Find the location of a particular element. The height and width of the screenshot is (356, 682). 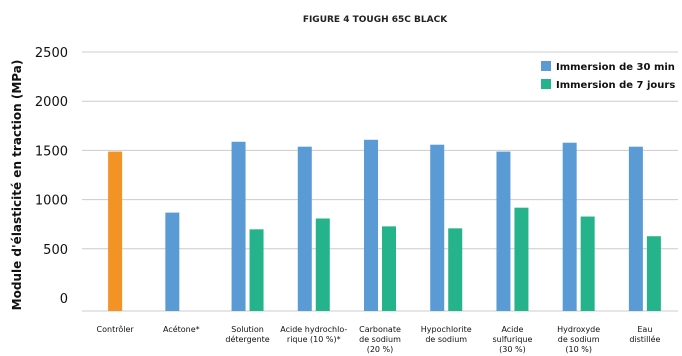

y-tick-label: 1500 is located at coordinates (51, 151).